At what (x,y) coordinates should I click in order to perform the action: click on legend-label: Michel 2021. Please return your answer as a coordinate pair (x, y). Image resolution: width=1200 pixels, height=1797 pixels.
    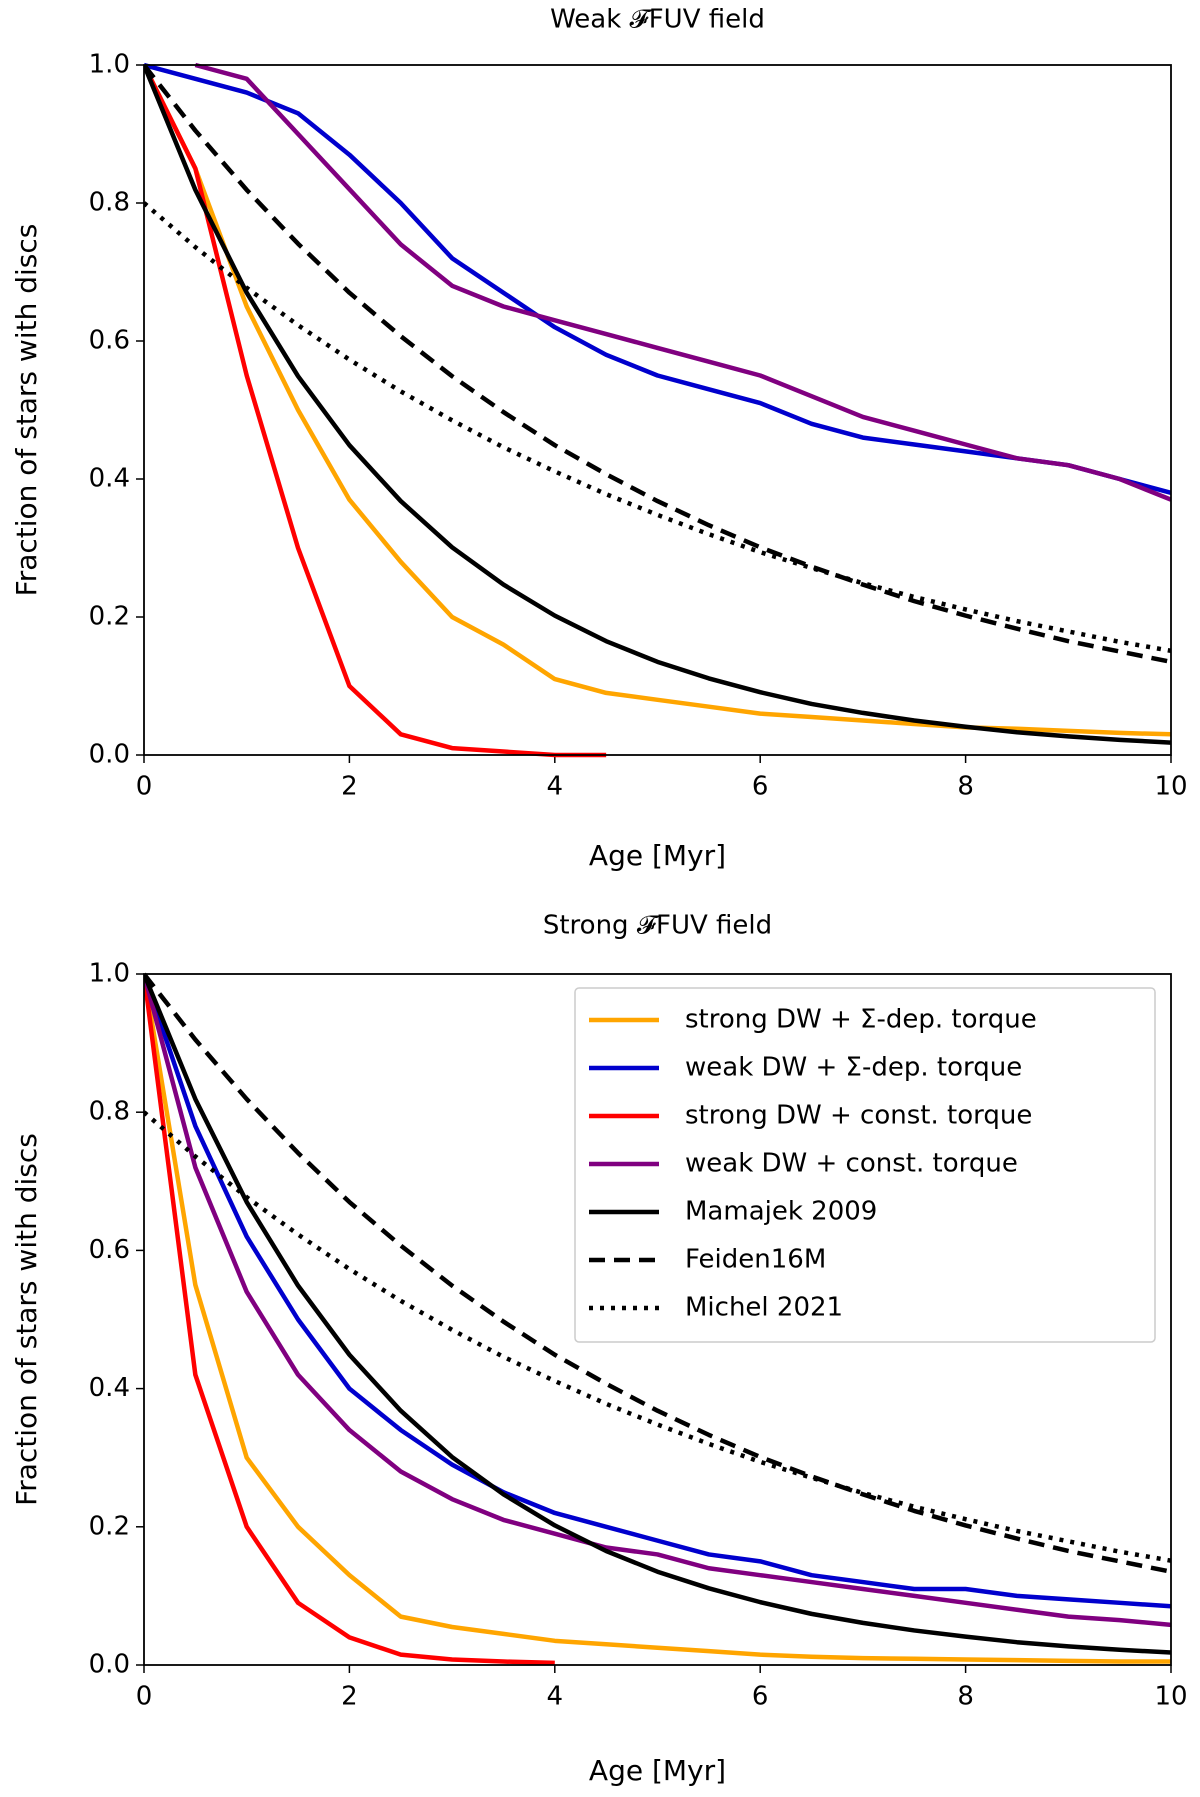
    Looking at the image, I should click on (764, 1308).